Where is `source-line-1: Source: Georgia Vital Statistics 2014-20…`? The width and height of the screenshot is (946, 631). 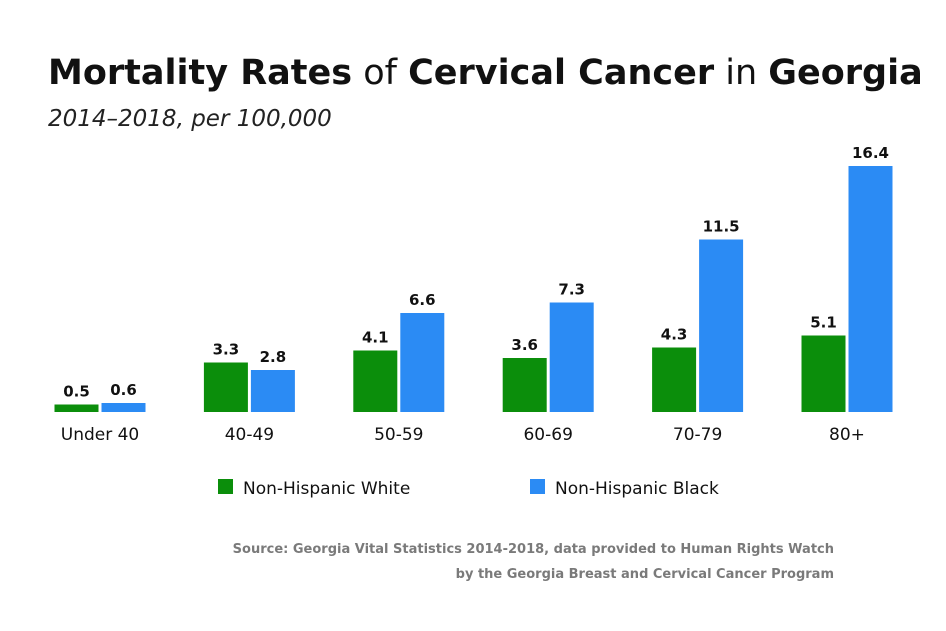 source-line-1: Source: Georgia Vital Statistics 2014-20… is located at coordinates (533, 549).